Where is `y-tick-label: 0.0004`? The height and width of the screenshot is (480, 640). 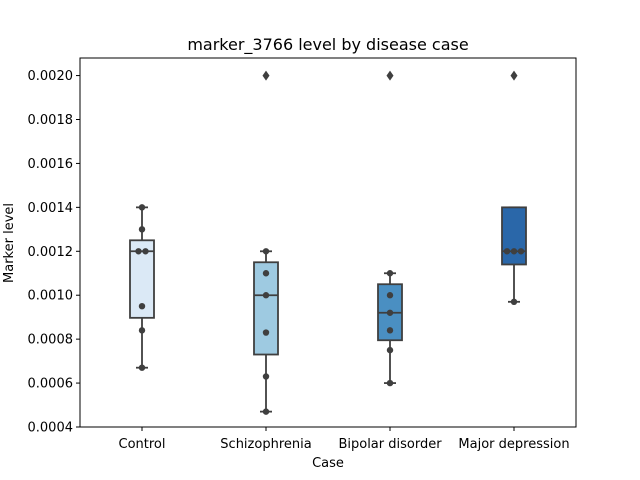
y-tick-label: 0.0004 is located at coordinates (51, 428).